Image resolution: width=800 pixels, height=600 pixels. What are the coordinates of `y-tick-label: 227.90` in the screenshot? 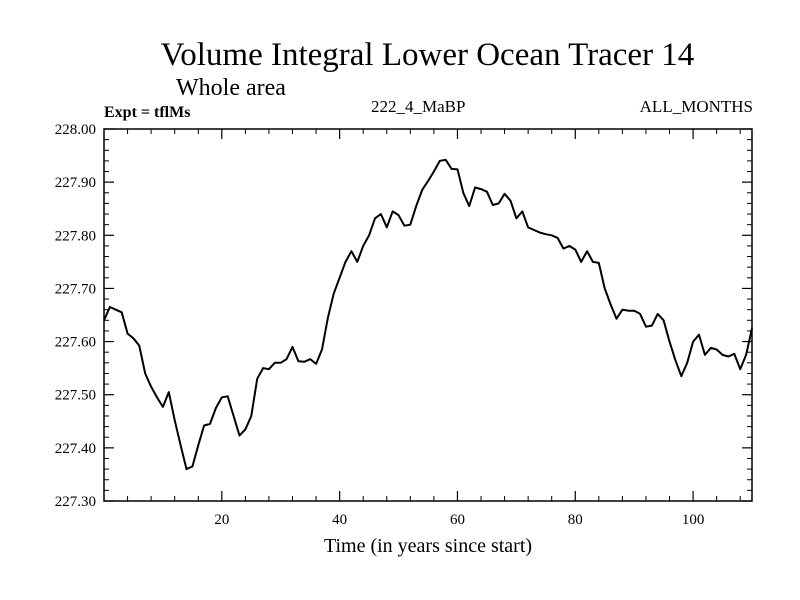 It's located at (75, 183).